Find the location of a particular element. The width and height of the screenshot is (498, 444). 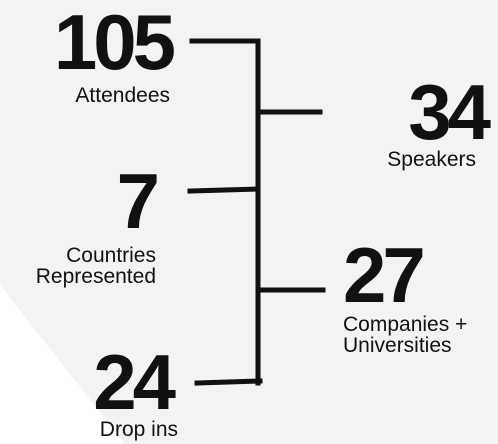

stat-label: Universities is located at coordinates (397, 345).